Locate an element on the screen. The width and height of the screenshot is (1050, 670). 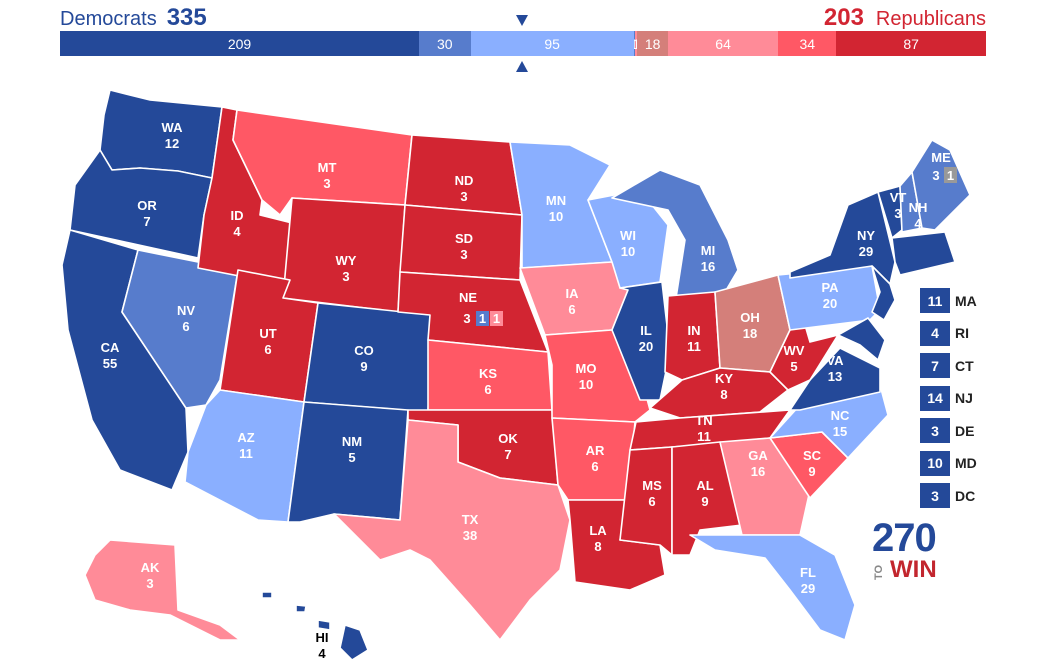
small-state-ev-ct: 7 is located at coordinates (935, 365).